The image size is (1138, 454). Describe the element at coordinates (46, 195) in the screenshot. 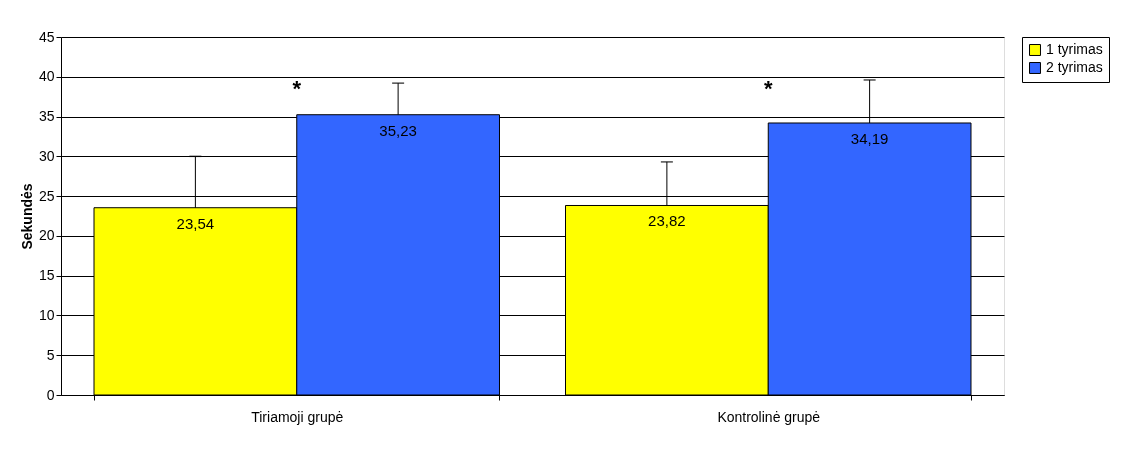

I see `y-tick-label: 25` at that location.